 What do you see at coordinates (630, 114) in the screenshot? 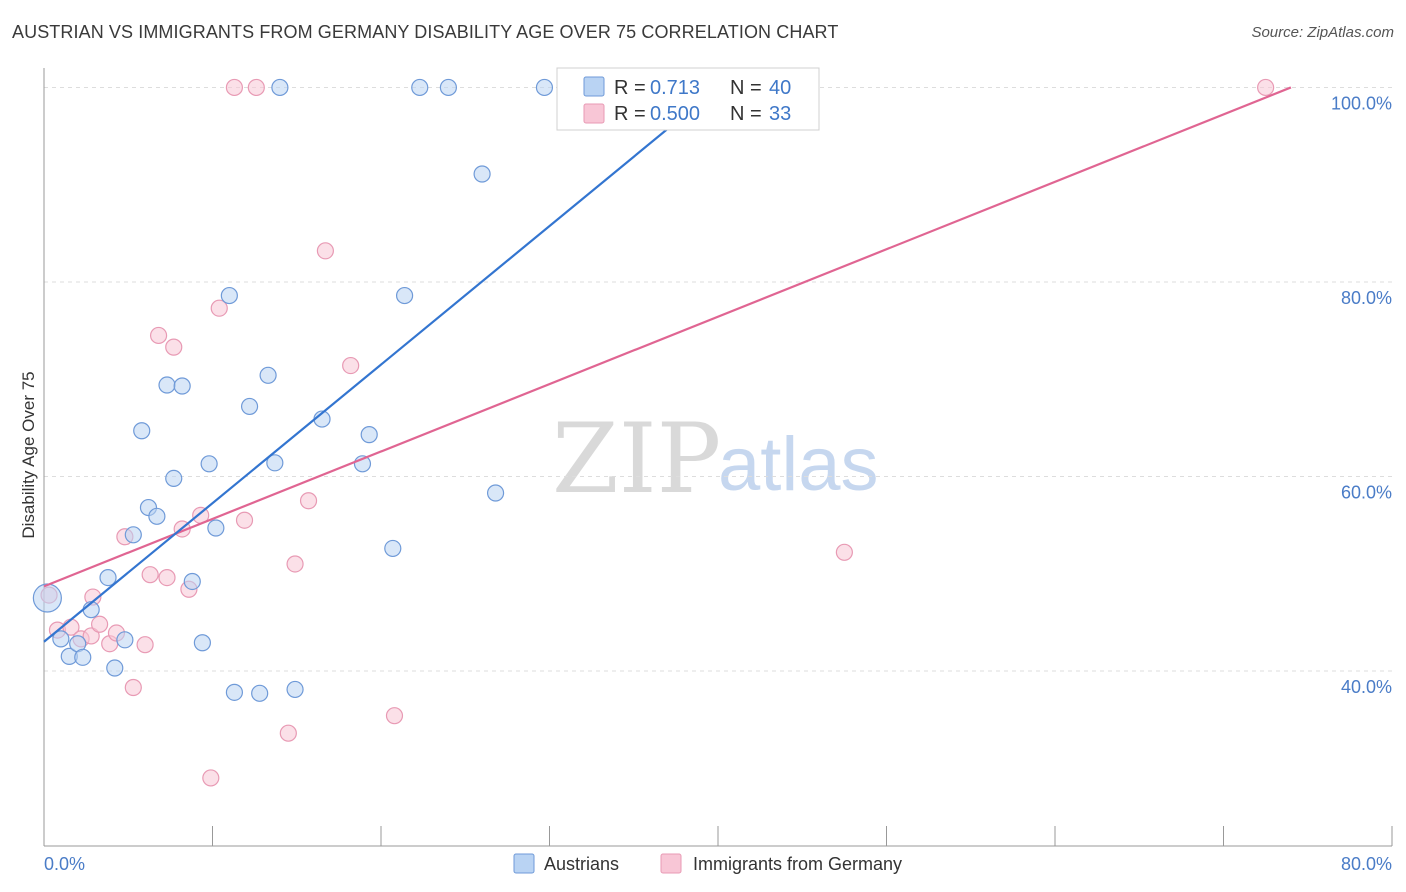
I see `legend-r-label-2: R =` at bounding box center [630, 114].